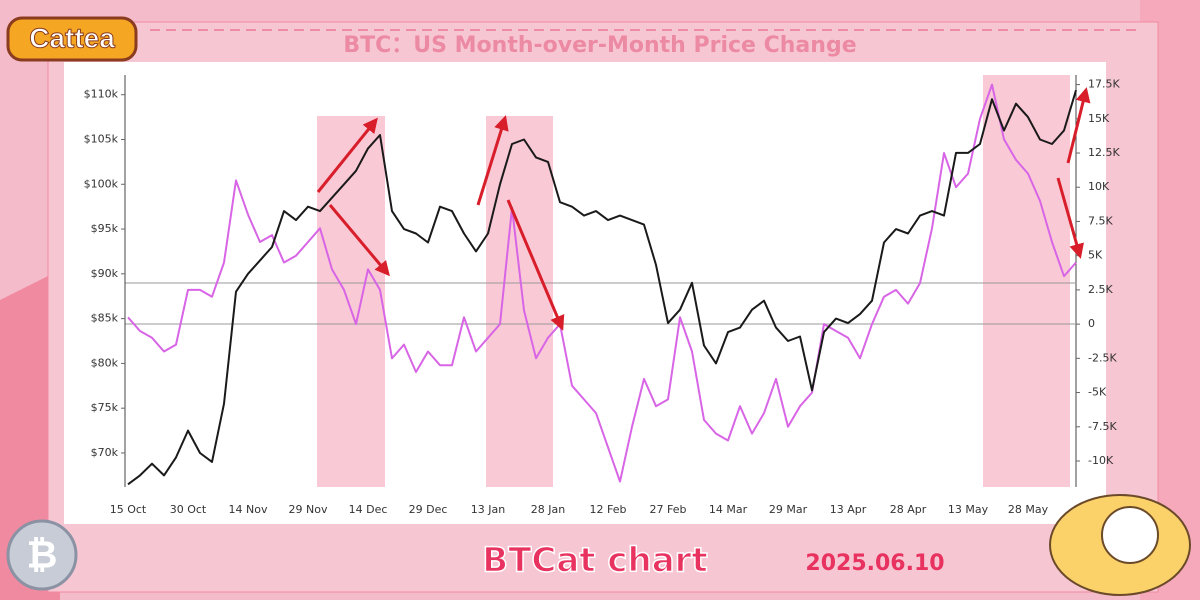 This screenshot has height=600, width=1200. Describe the element at coordinates (594, 561) in the screenshot. I see `footer-label: BTCat chart` at that location.